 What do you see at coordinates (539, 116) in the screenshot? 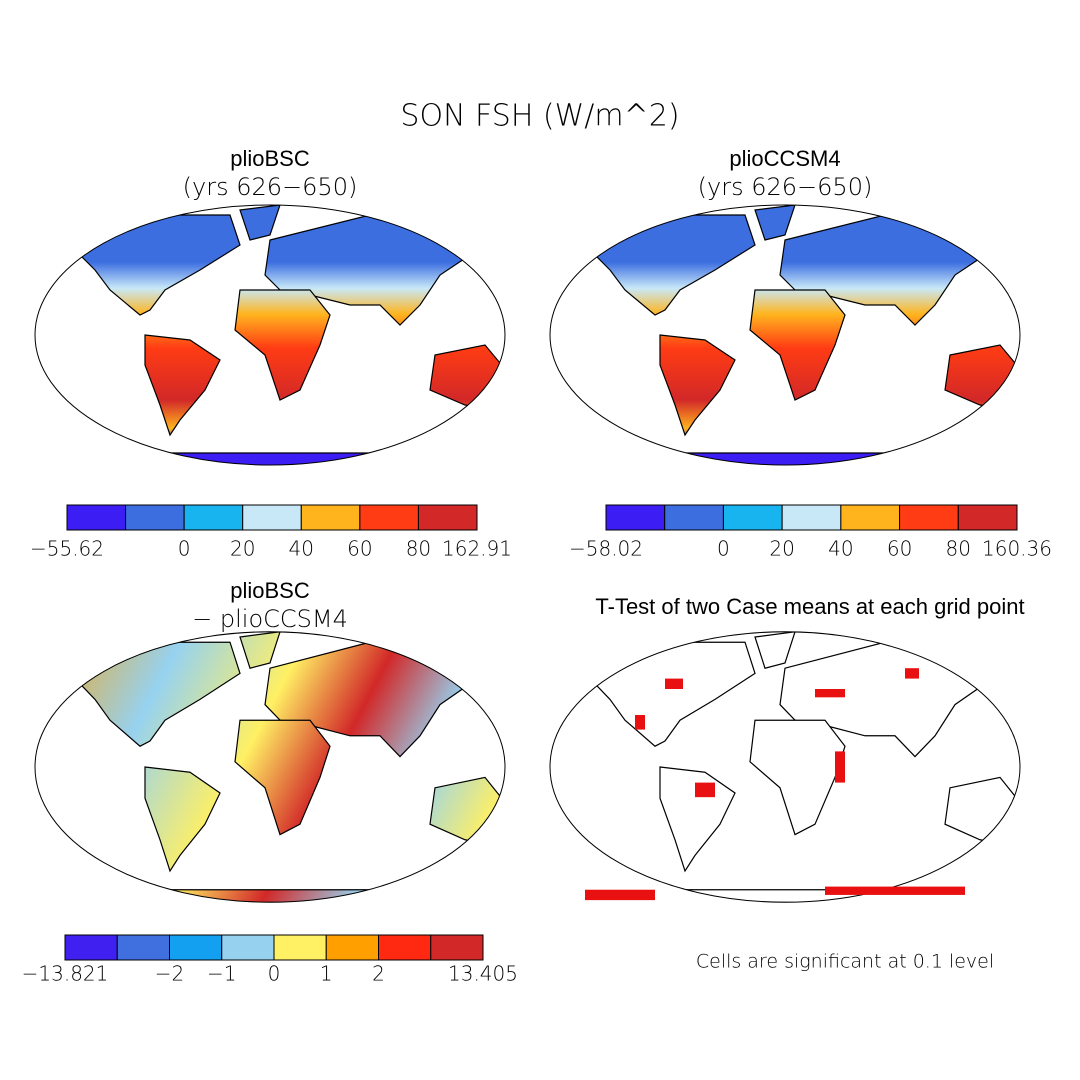
I see `figure-title: SON FSH (W/m^2)` at bounding box center [539, 116].